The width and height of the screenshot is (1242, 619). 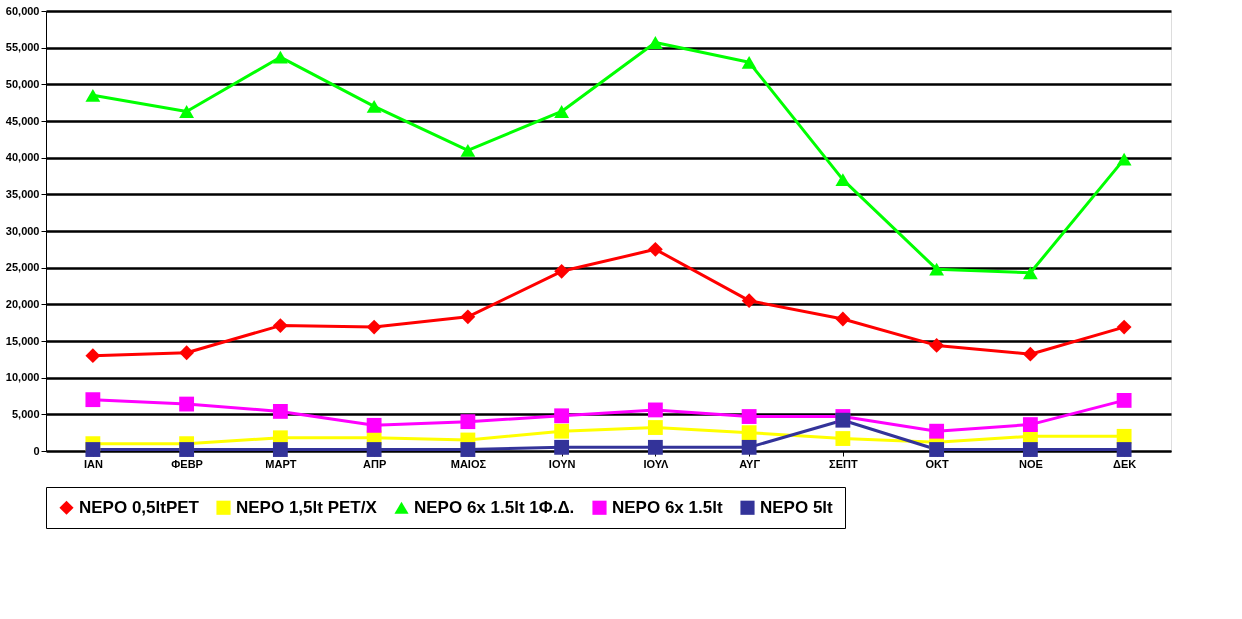 I want to click on x-tick-label: ΑΥΓ, so click(x=750, y=463).